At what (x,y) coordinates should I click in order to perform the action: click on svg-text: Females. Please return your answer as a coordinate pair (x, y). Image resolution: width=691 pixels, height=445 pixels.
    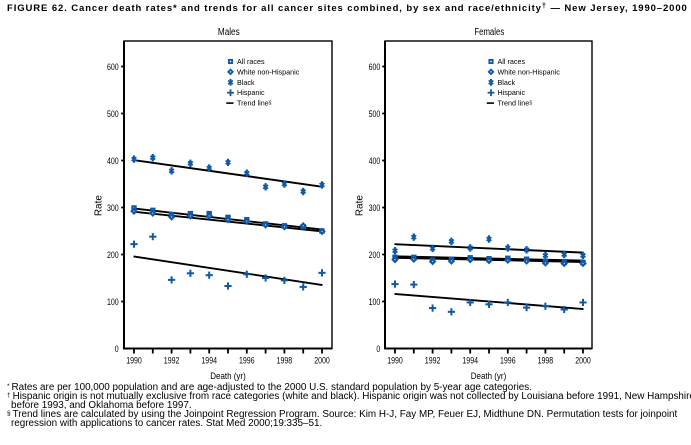
    Looking at the image, I should click on (489, 32).